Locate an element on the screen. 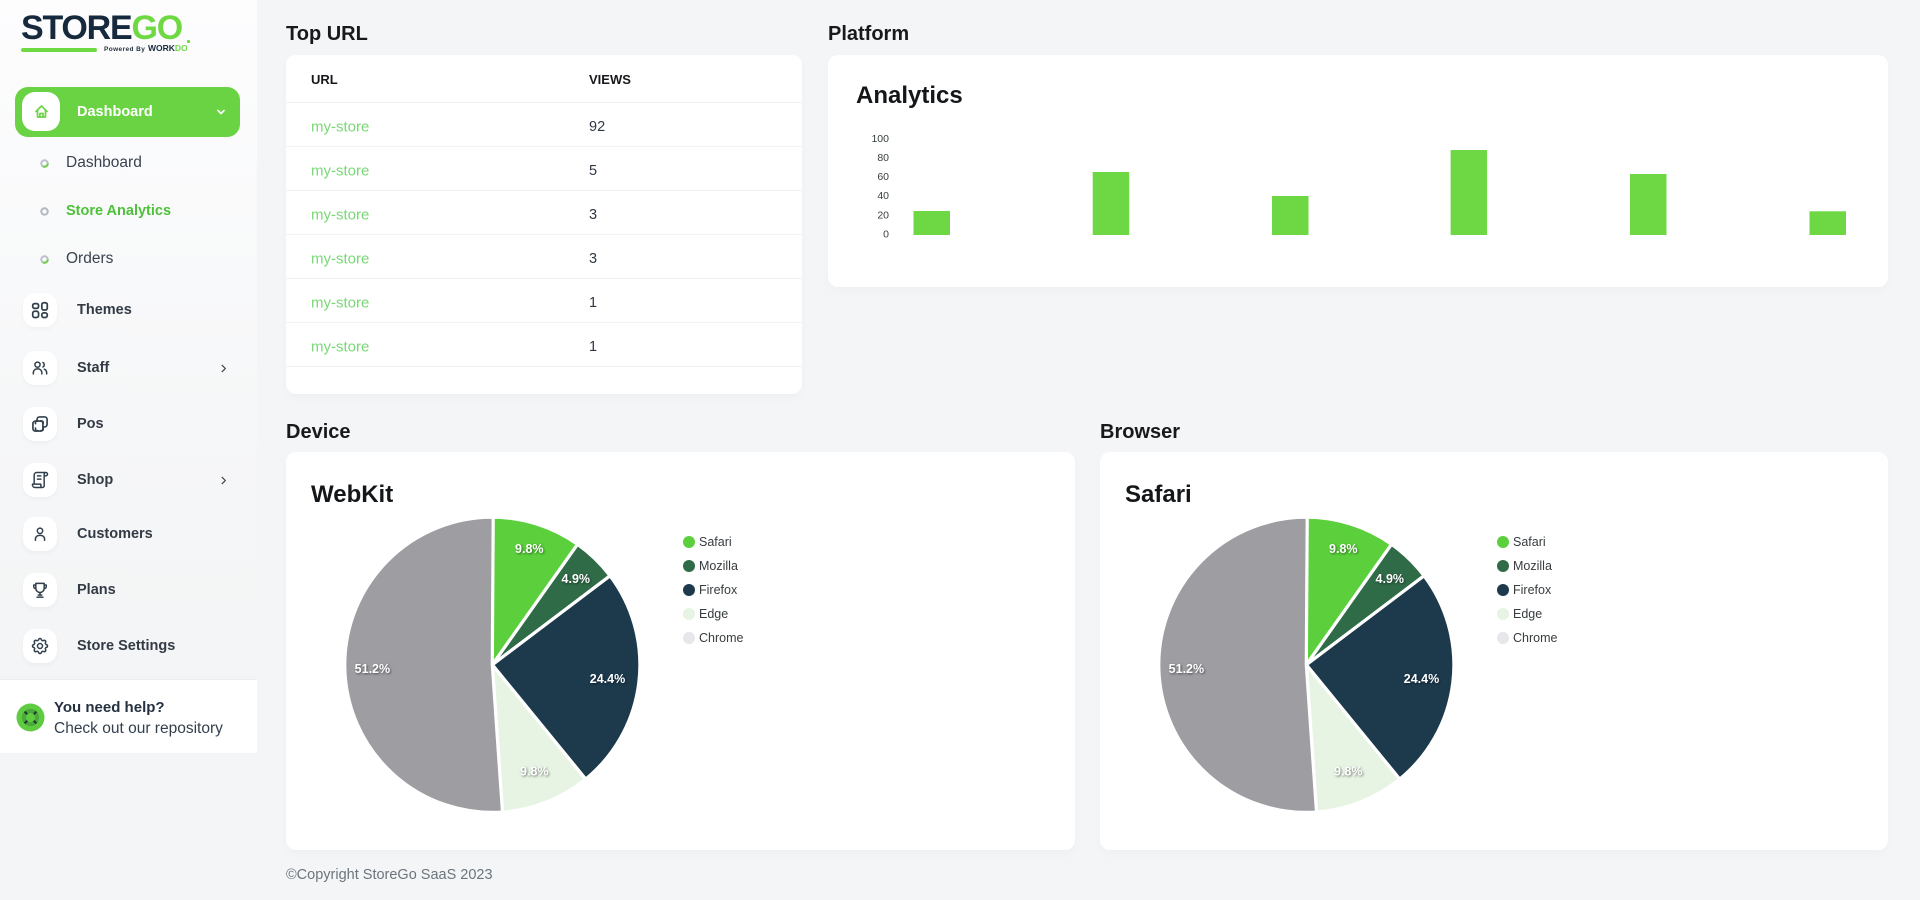 This screenshot has height=900, width=1920. svg-text: 80 is located at coordinates (883, 158).